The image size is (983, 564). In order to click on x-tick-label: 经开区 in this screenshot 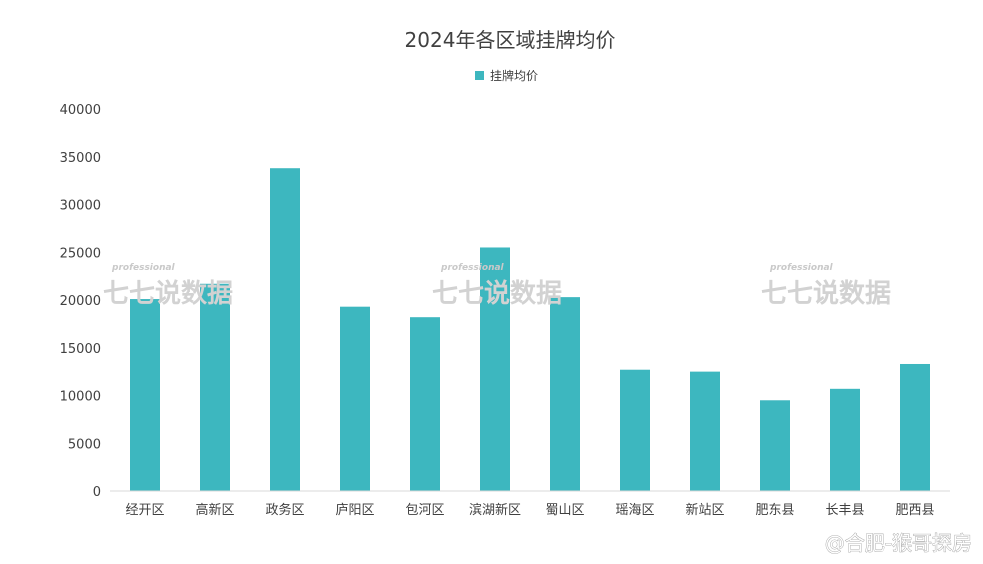, I will do `click(144, 510)`.